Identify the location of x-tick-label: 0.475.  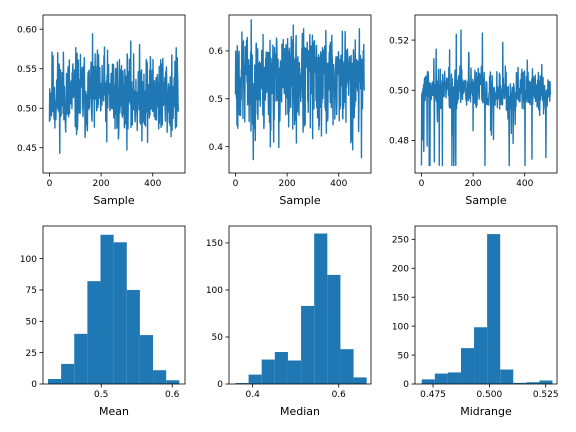
(433, 395).